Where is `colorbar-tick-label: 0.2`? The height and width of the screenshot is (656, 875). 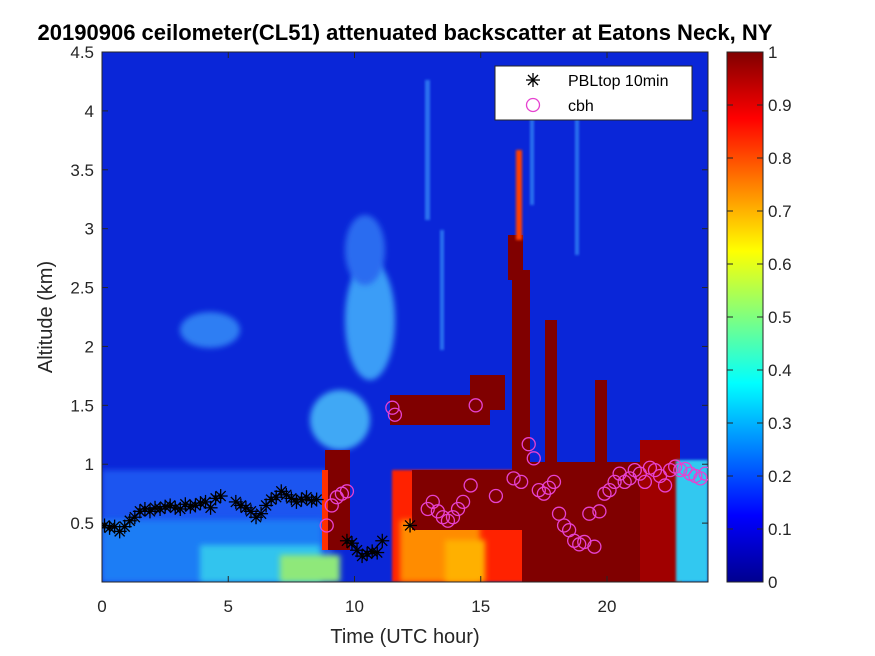
colorbar-tick-label: 0.2 is located at coordinates (780, 476).